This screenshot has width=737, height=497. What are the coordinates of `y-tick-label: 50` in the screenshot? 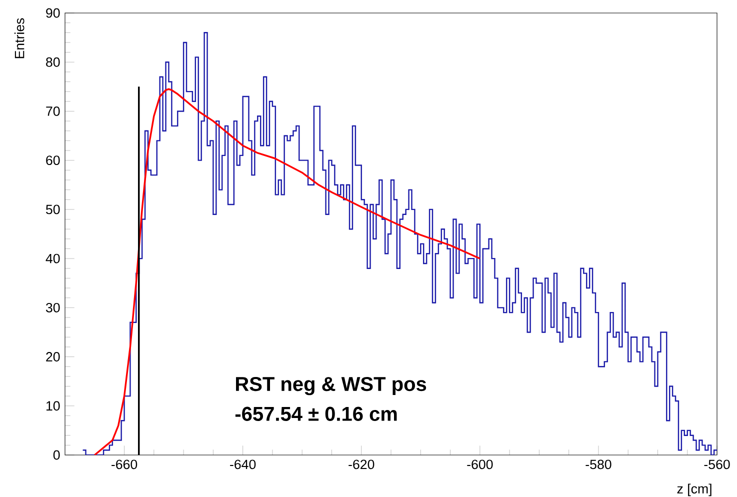 It's located at (53, 209).